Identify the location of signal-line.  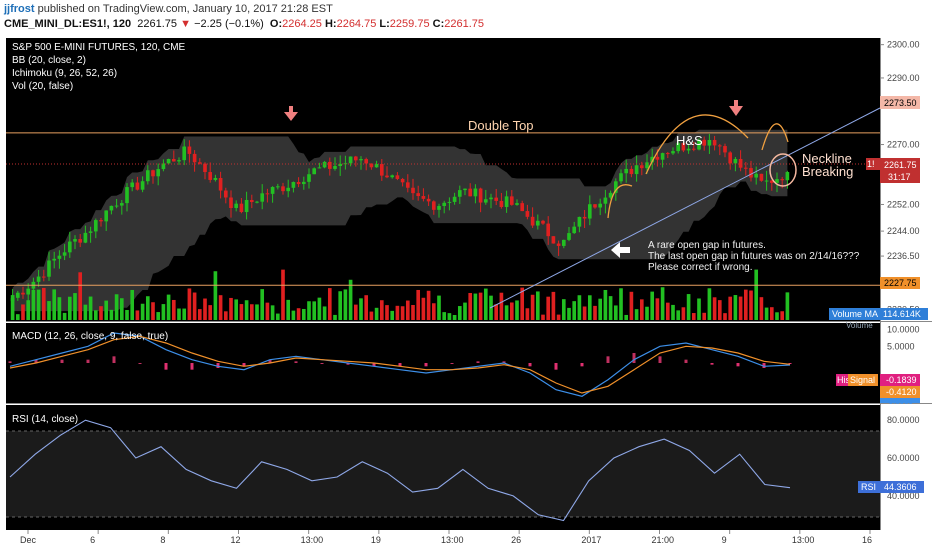
(400, 364).